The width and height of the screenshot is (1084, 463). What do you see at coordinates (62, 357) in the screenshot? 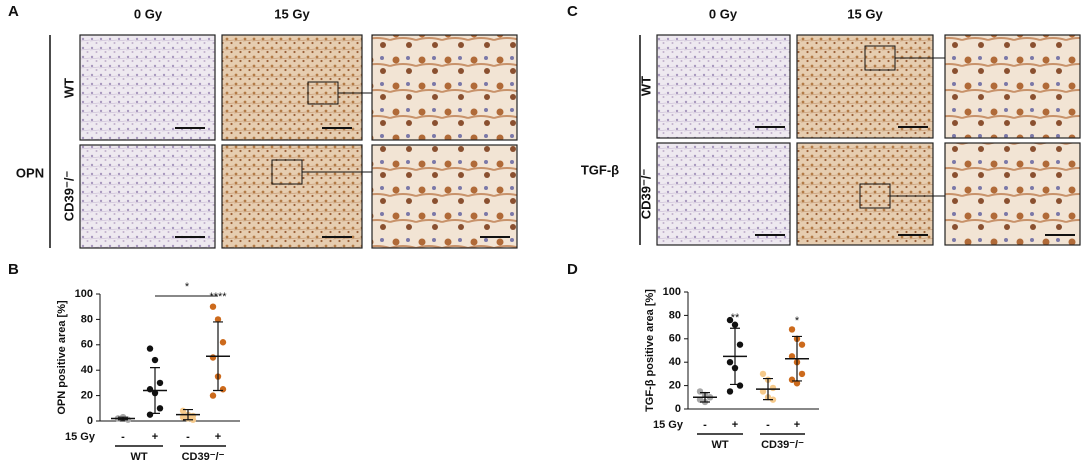
I see `y-axis-label: OPN positive area [%]` at bounding box center [62, 357].